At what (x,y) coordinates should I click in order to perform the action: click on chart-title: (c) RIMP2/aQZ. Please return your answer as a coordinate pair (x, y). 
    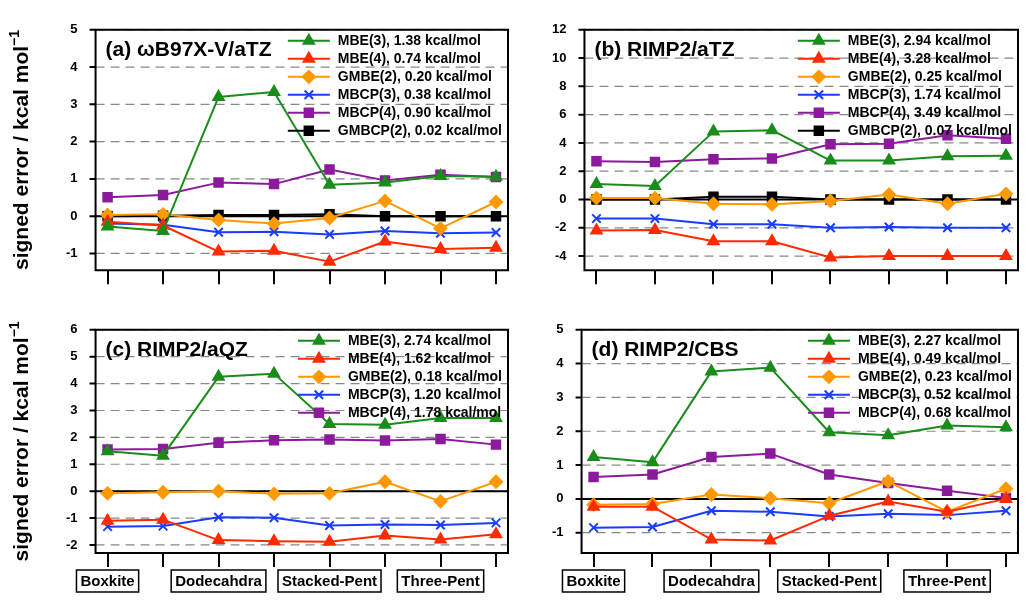
    Looking at the image, I should click on (177, 348).